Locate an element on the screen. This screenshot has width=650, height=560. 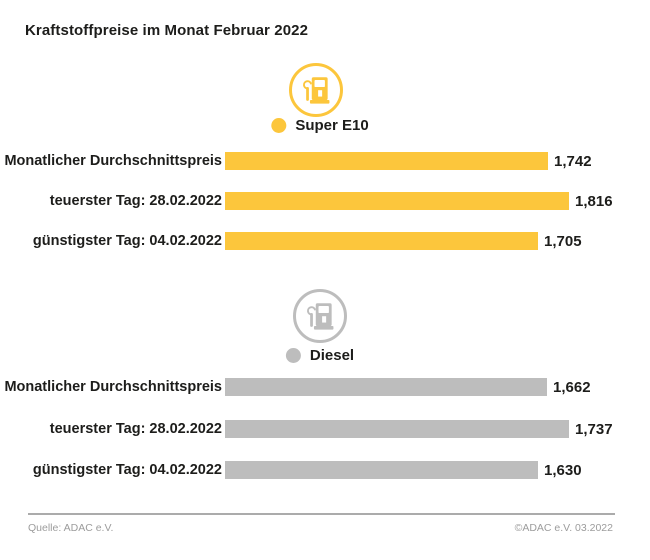
bar-row: Monatlicher Durchschnittspreis 1,742 is located at coordinates (325, 161).